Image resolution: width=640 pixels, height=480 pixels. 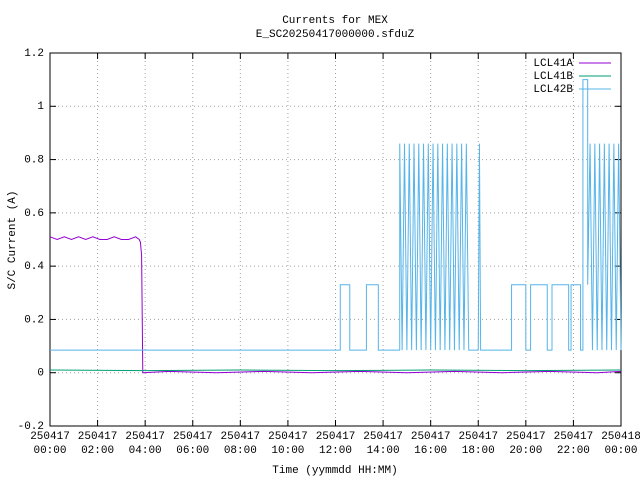 I want to click on chart-subtitle: E_SC20250417000000.sfduZ, so click(x=335, y=35).